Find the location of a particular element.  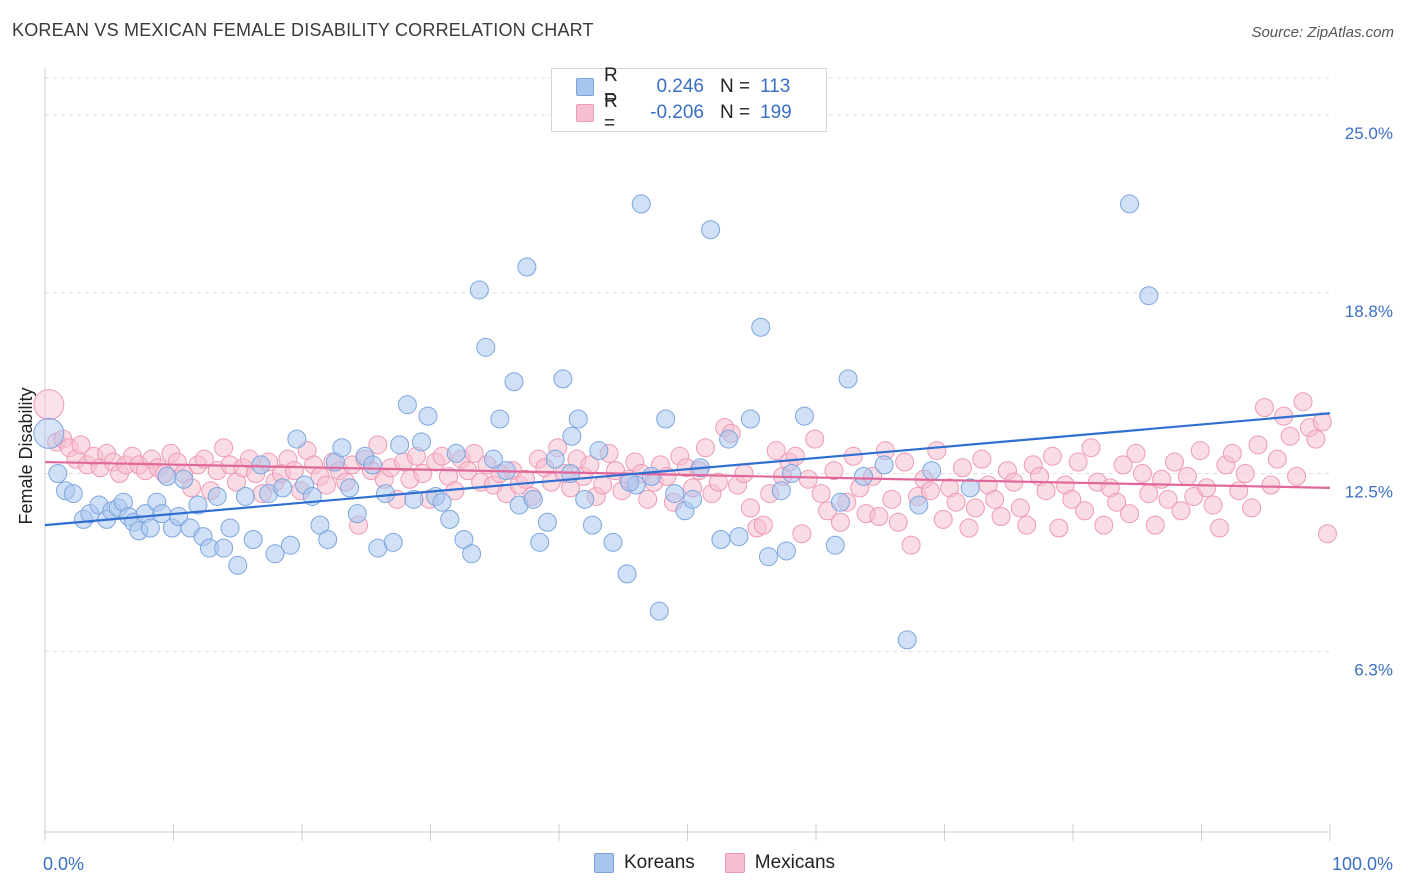

legend-item-koreans: Koreans is located at coordinates (644, 863).